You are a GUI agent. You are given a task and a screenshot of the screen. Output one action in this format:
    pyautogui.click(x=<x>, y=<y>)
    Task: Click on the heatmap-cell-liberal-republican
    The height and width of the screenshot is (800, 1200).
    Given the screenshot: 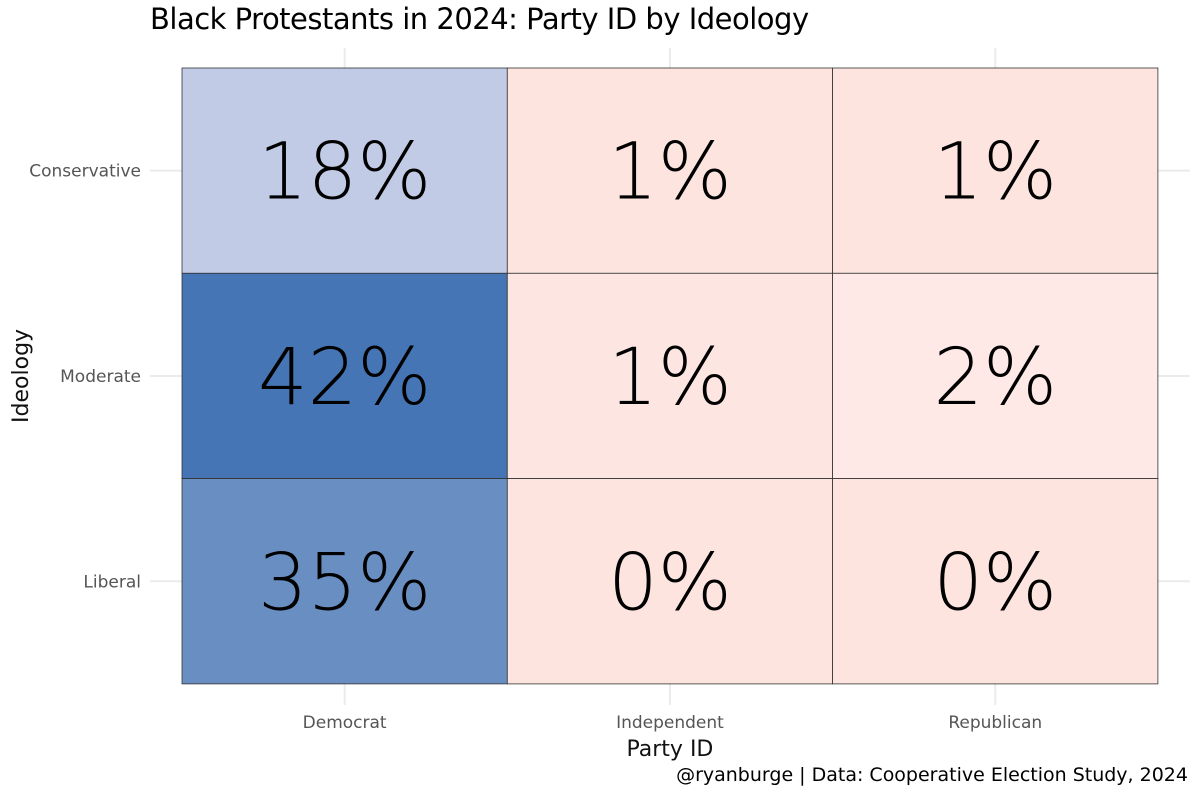 What is the action you would take?
    pyautogui.click(x=995, y=581)
    